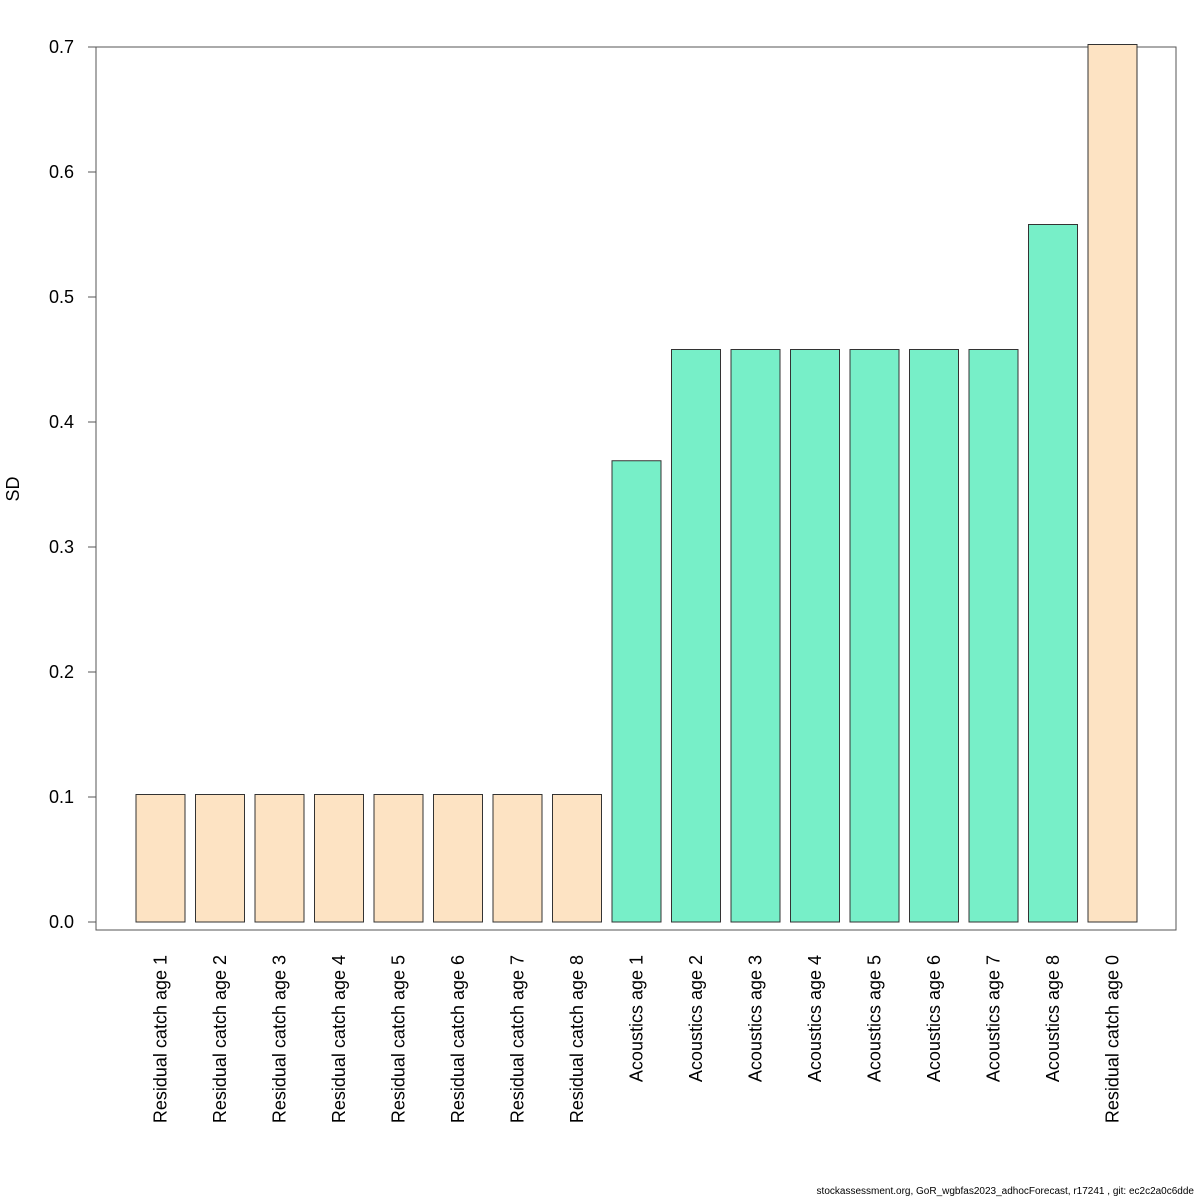 The image size is (1200, 1200). I want to click on y-tick-label: 0.7, so click(61, 47).